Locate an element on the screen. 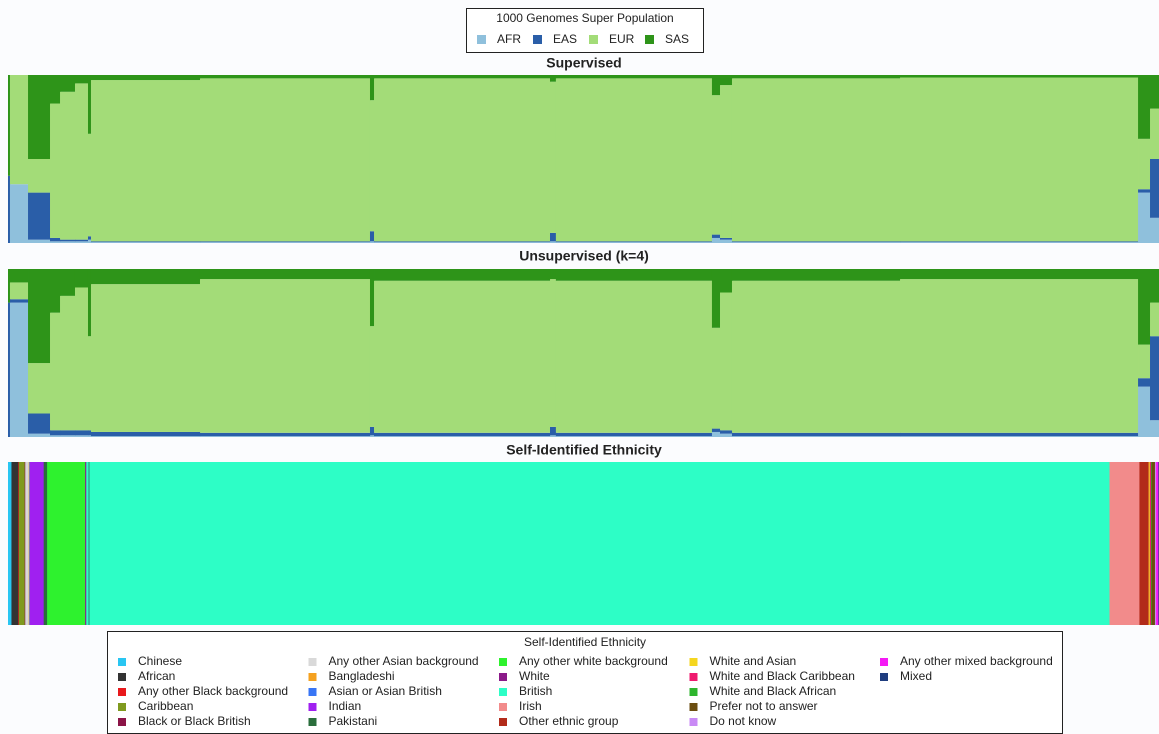 Image resolution: width=1159 pixels, height=734 pixels. legend-label: Caribbean is located at coordinates (165, 706).